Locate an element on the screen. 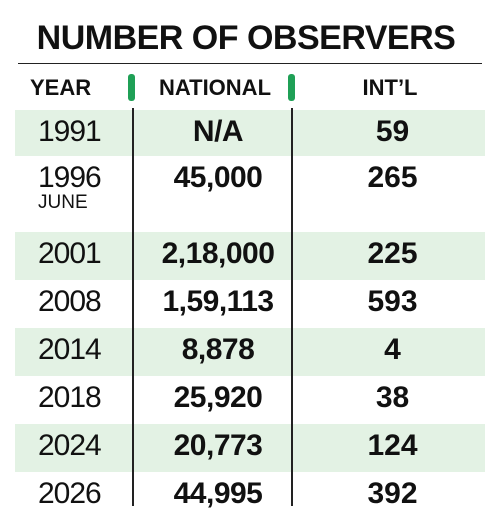 This screenshot has width=492, height=531. table-title: NUMBER OF OBSERVERS is located at coordinates (246, 38).